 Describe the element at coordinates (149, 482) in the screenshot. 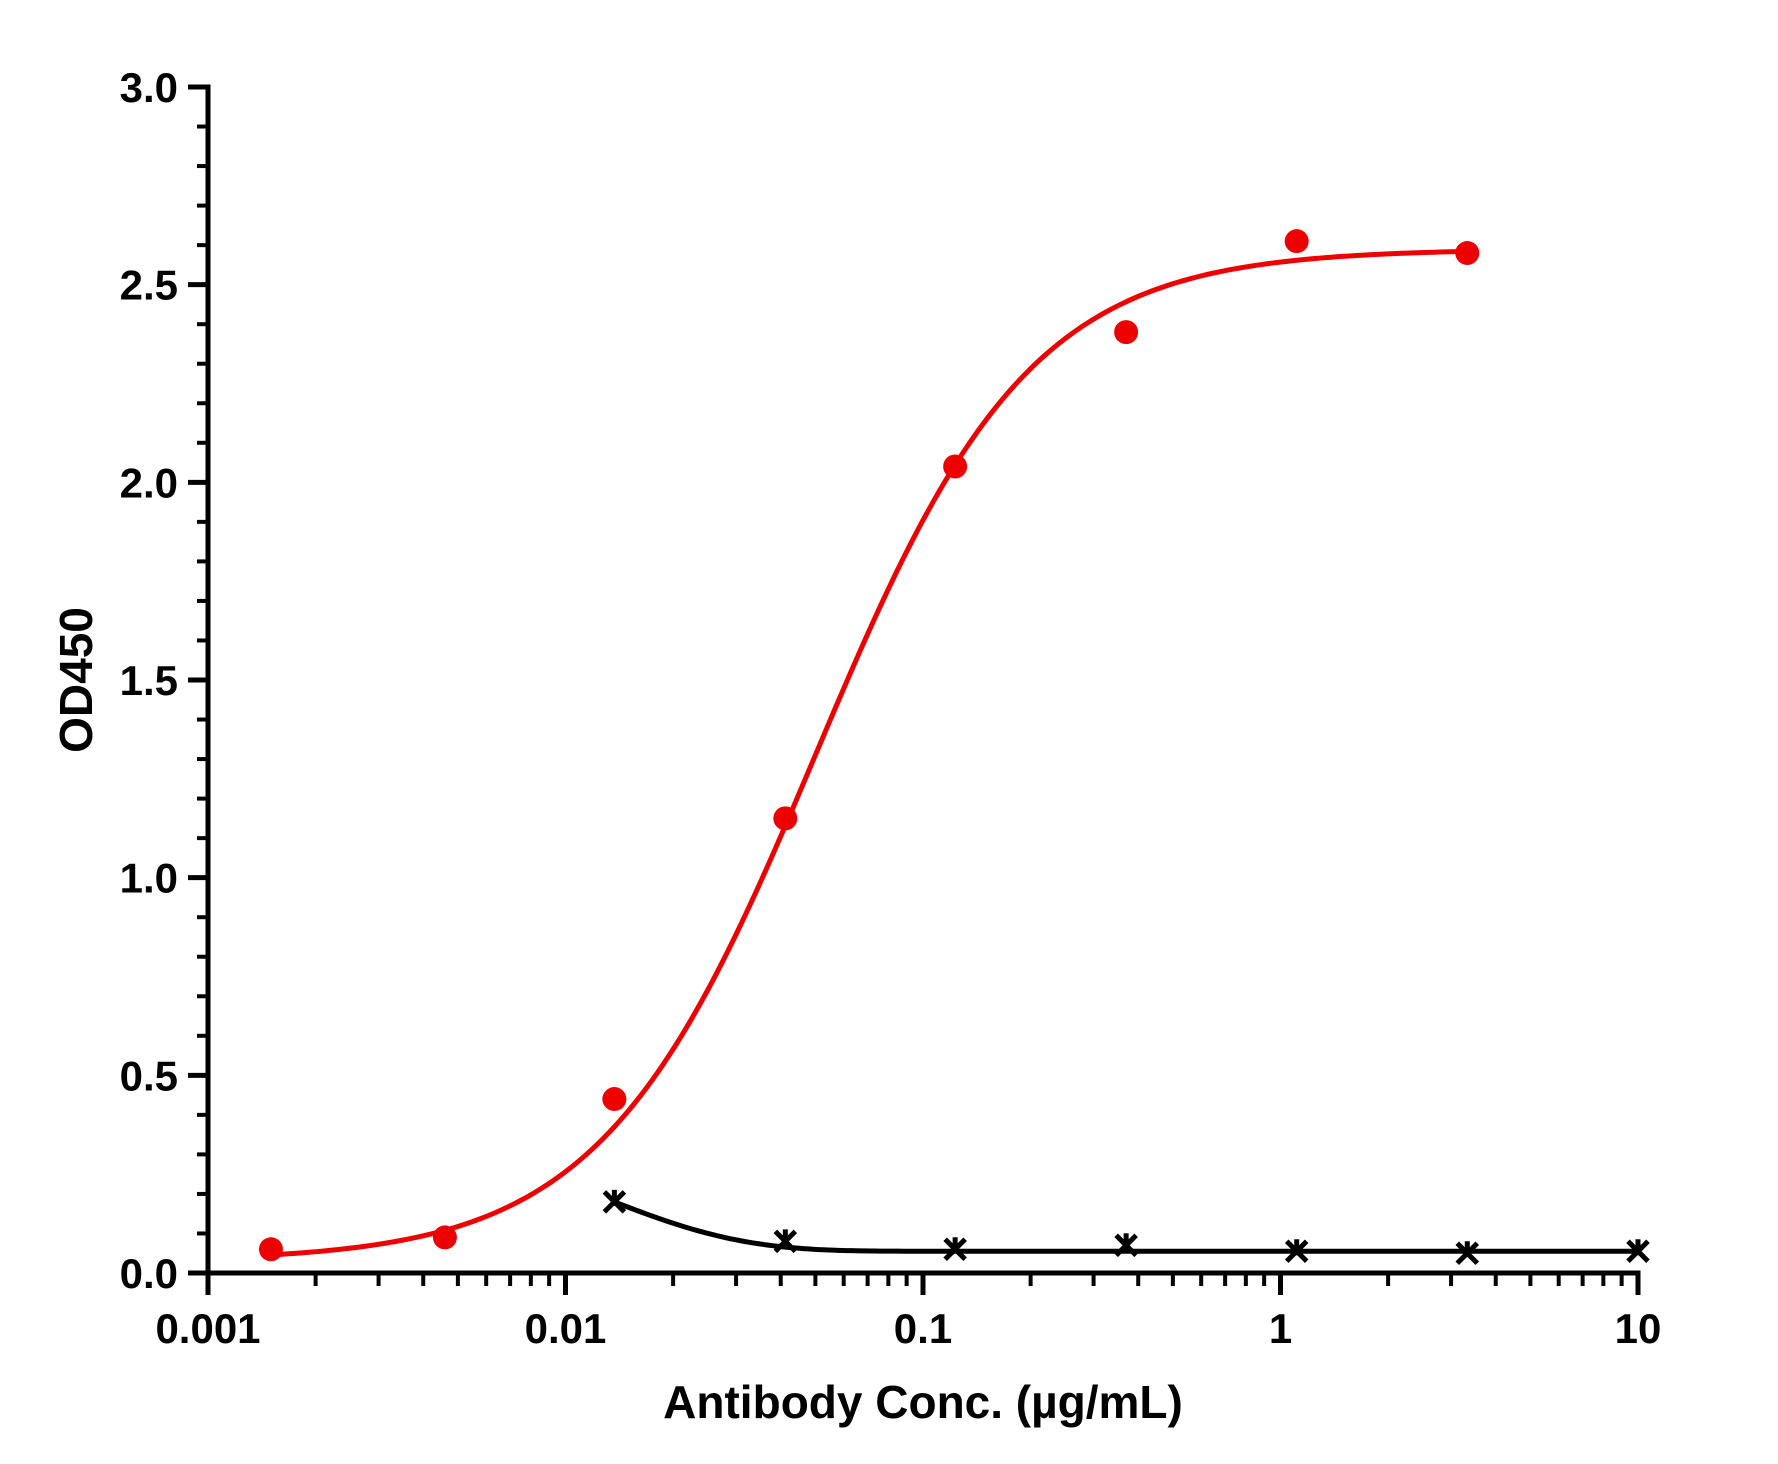

I see `y-tick-label: 2.0` at that location.